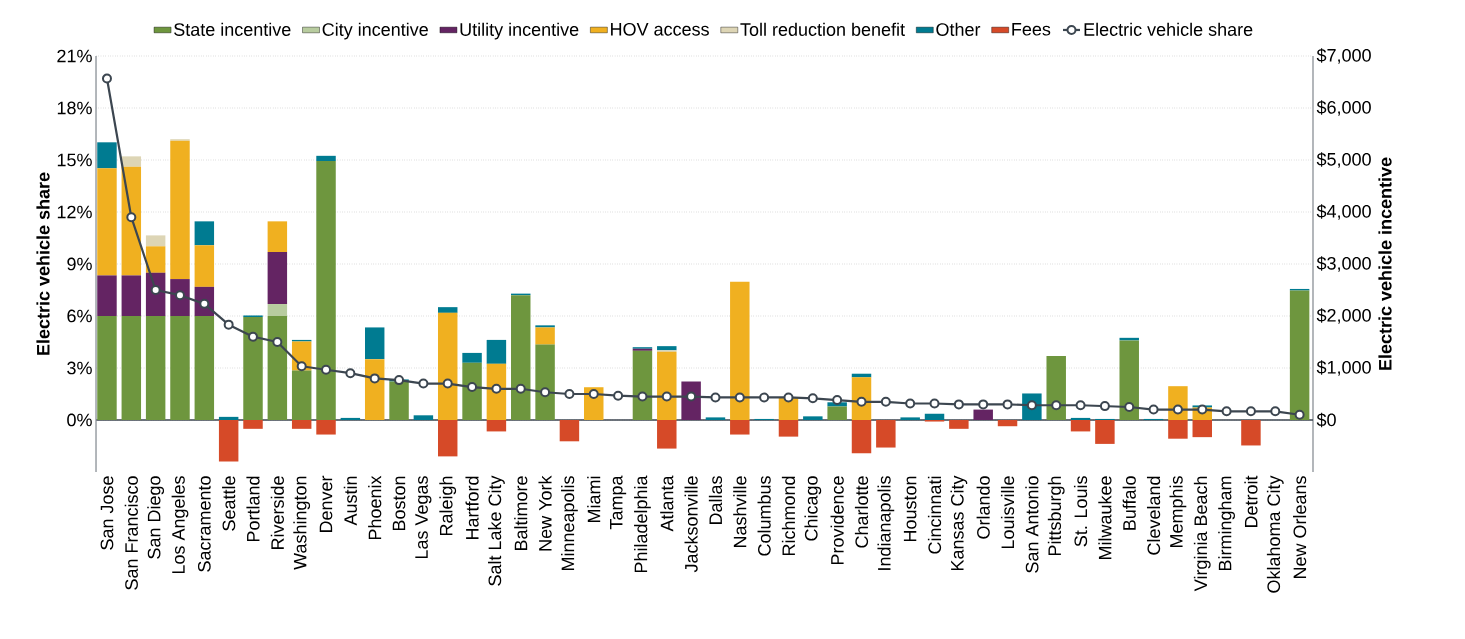  What do you see at coordinates (399, 503) in the screenshot?
I see `x-tick-label: Boston` at bounding box center [399, 503].